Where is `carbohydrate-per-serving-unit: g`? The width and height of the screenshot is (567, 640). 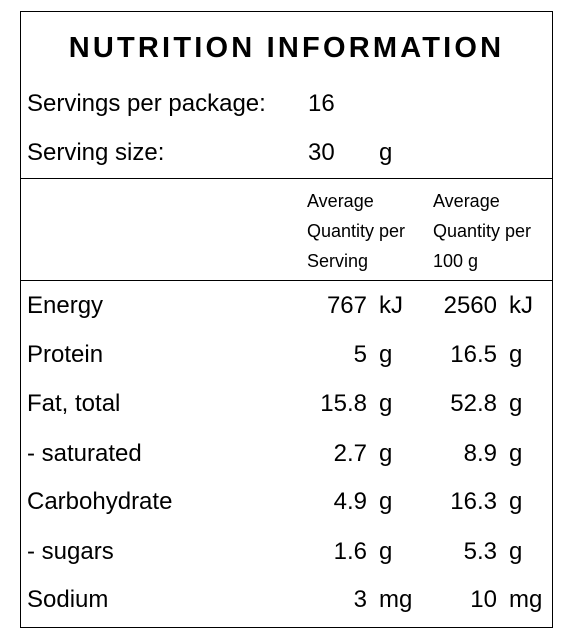
carbohydrate-per-serving-unit: g is located at coordinates (386, 501).